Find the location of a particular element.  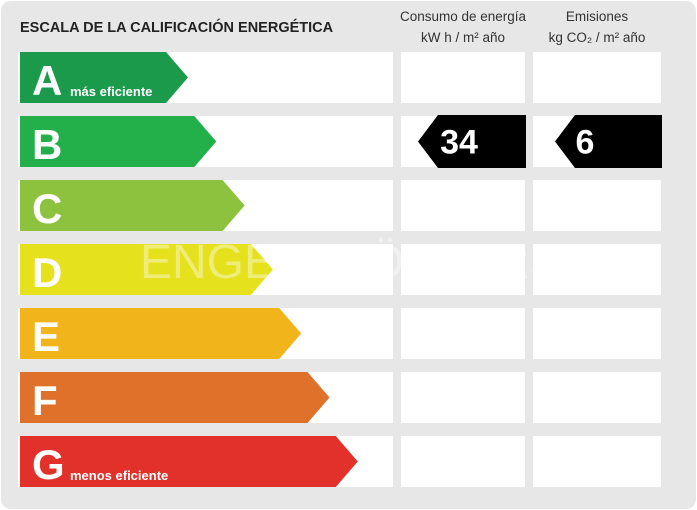

value-text: 6 is located at coordinates (585, 143).